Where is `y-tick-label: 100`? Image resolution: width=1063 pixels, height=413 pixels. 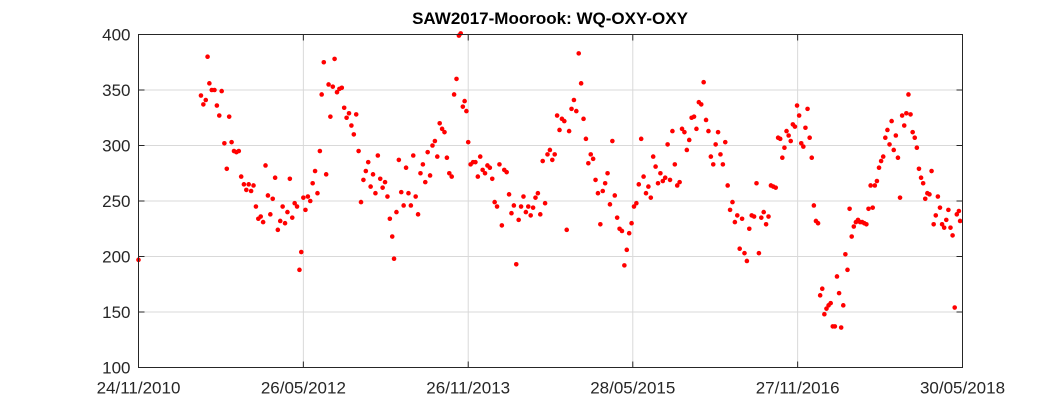
y-tick-label: 100 is located at coordinates (116, 368).